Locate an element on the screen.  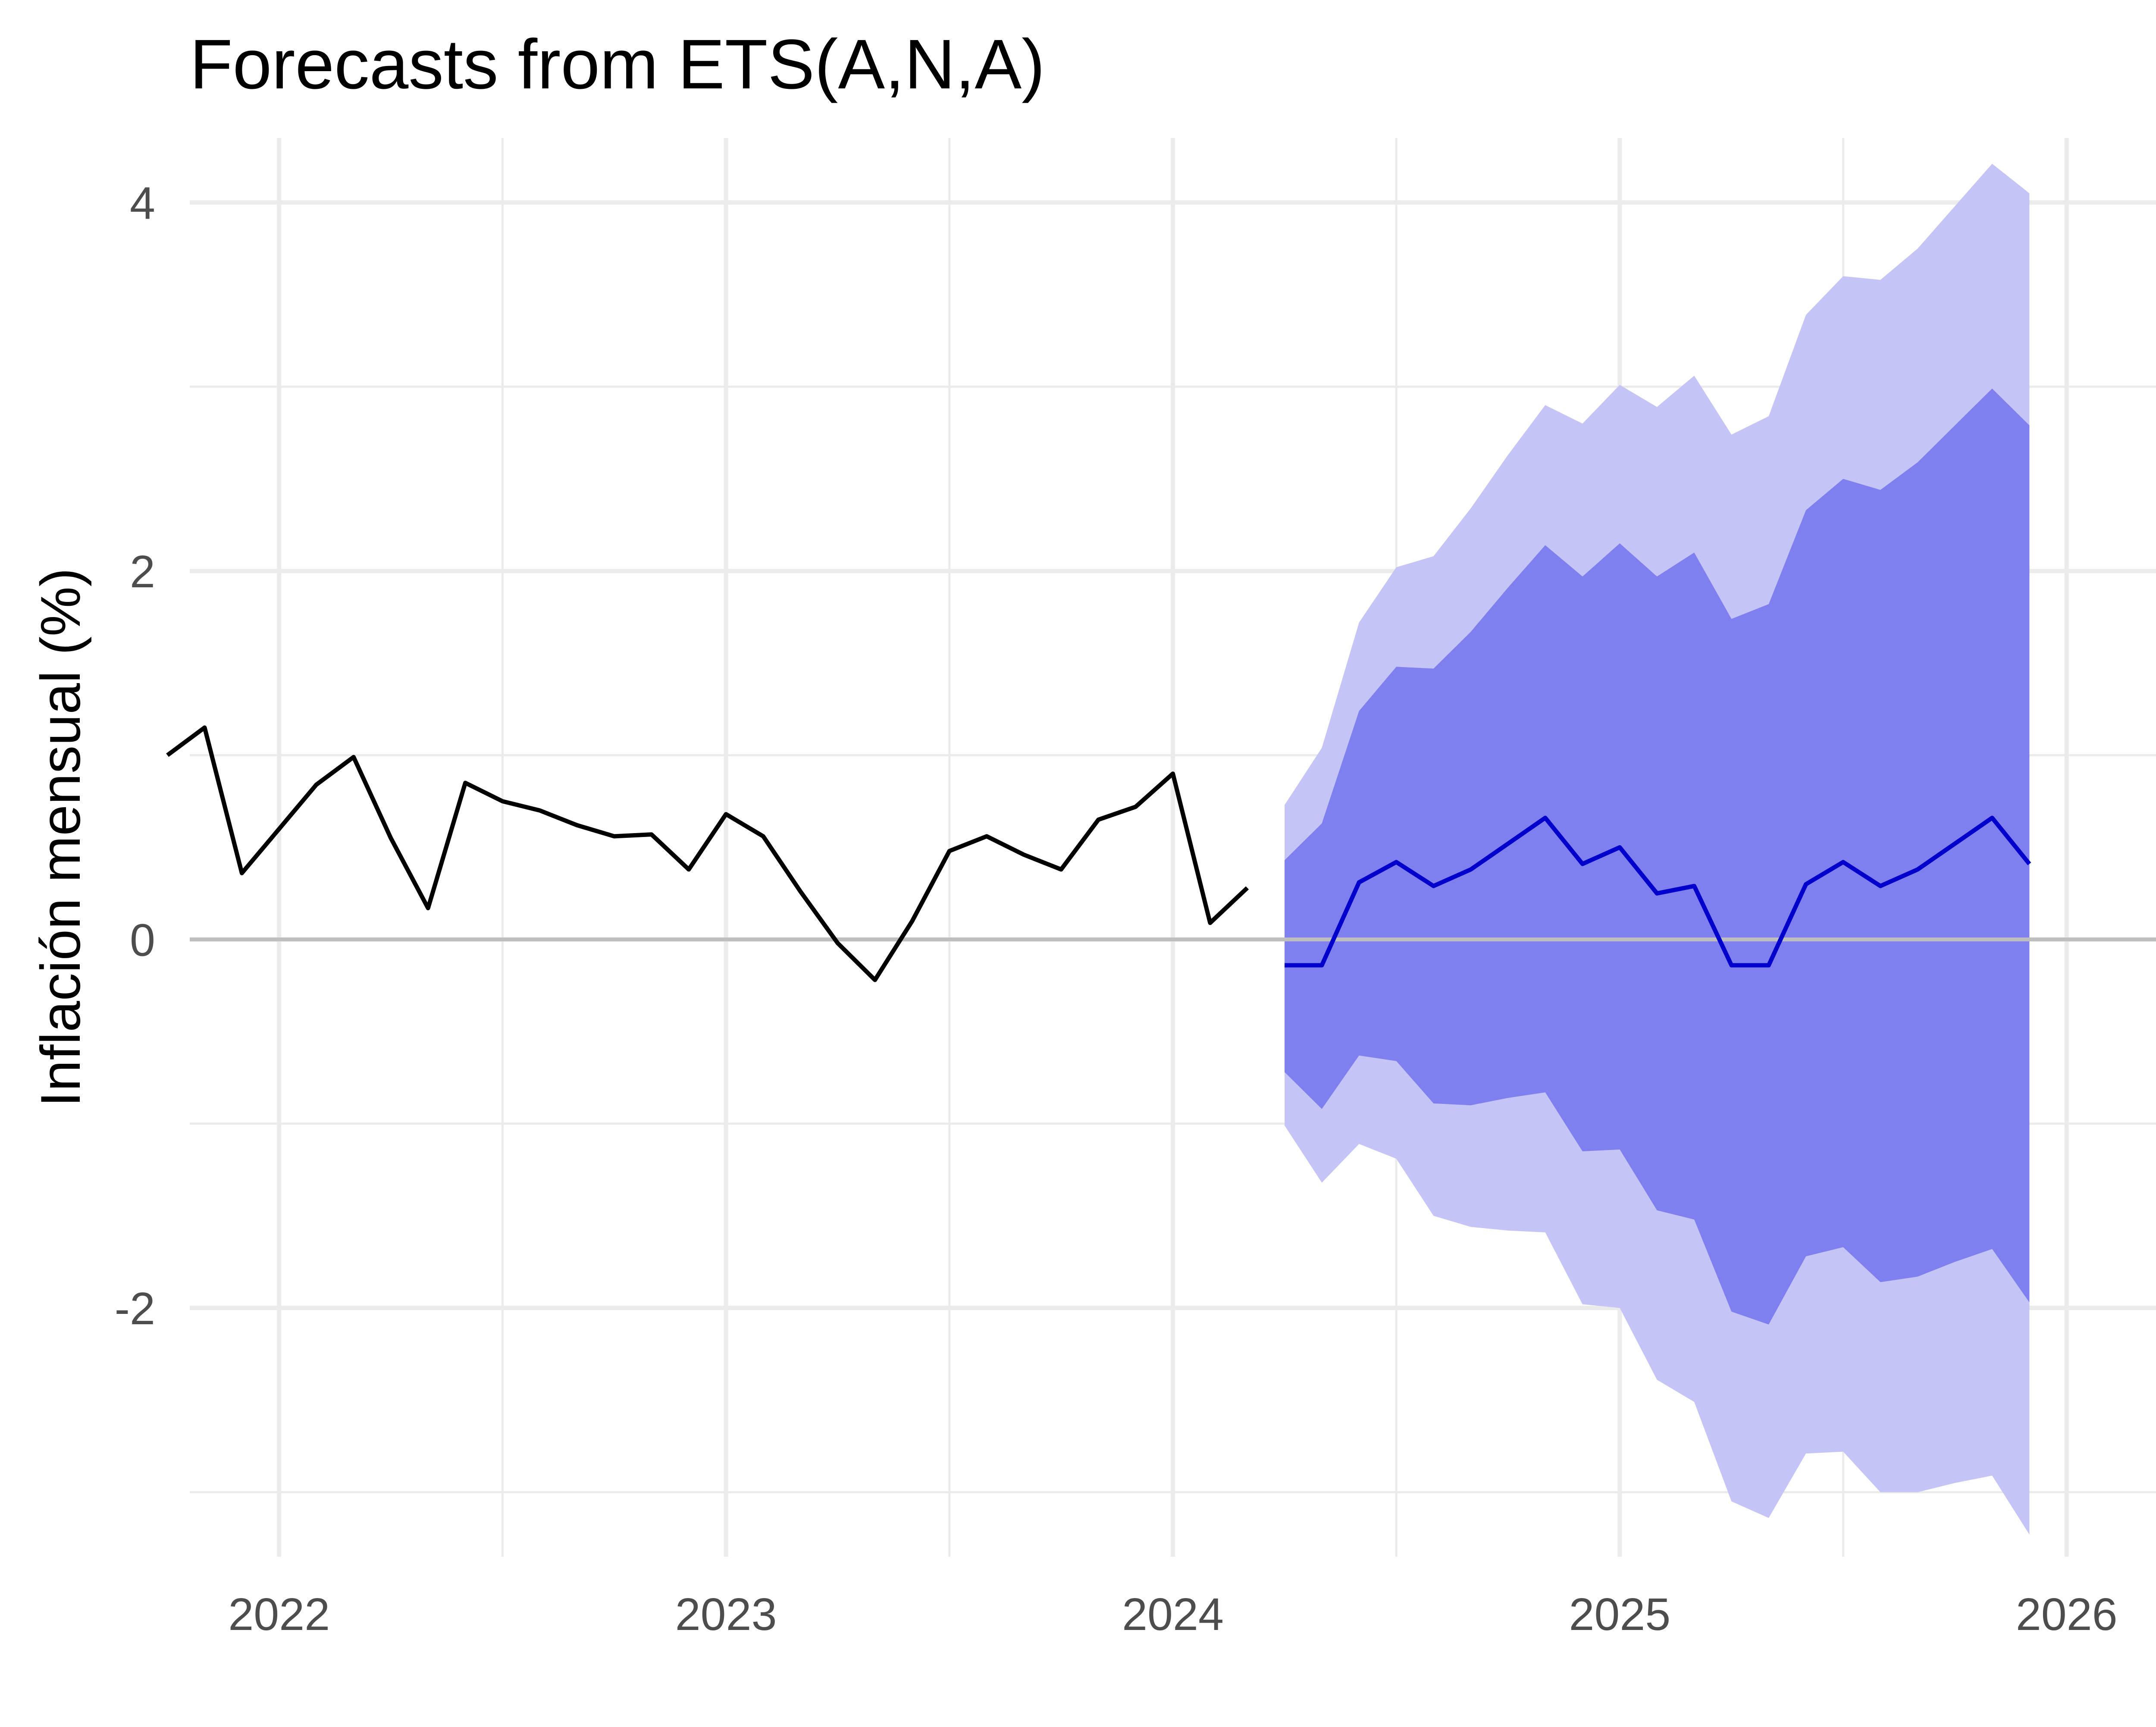
series-lines is located at coordinates (1098, 853).